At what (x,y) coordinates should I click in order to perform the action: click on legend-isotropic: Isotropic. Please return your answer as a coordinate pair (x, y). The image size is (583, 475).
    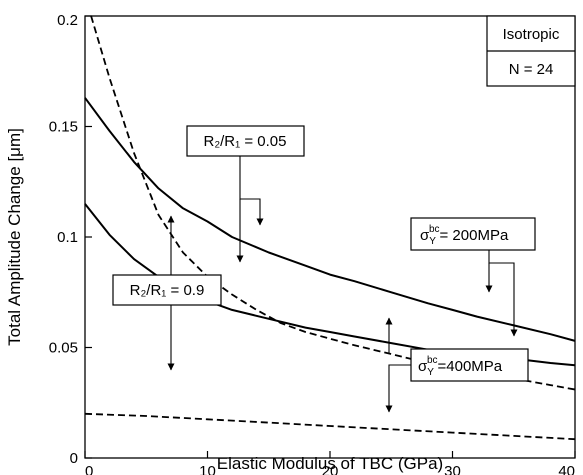
    Looking at the image, I should click on (531, 34).